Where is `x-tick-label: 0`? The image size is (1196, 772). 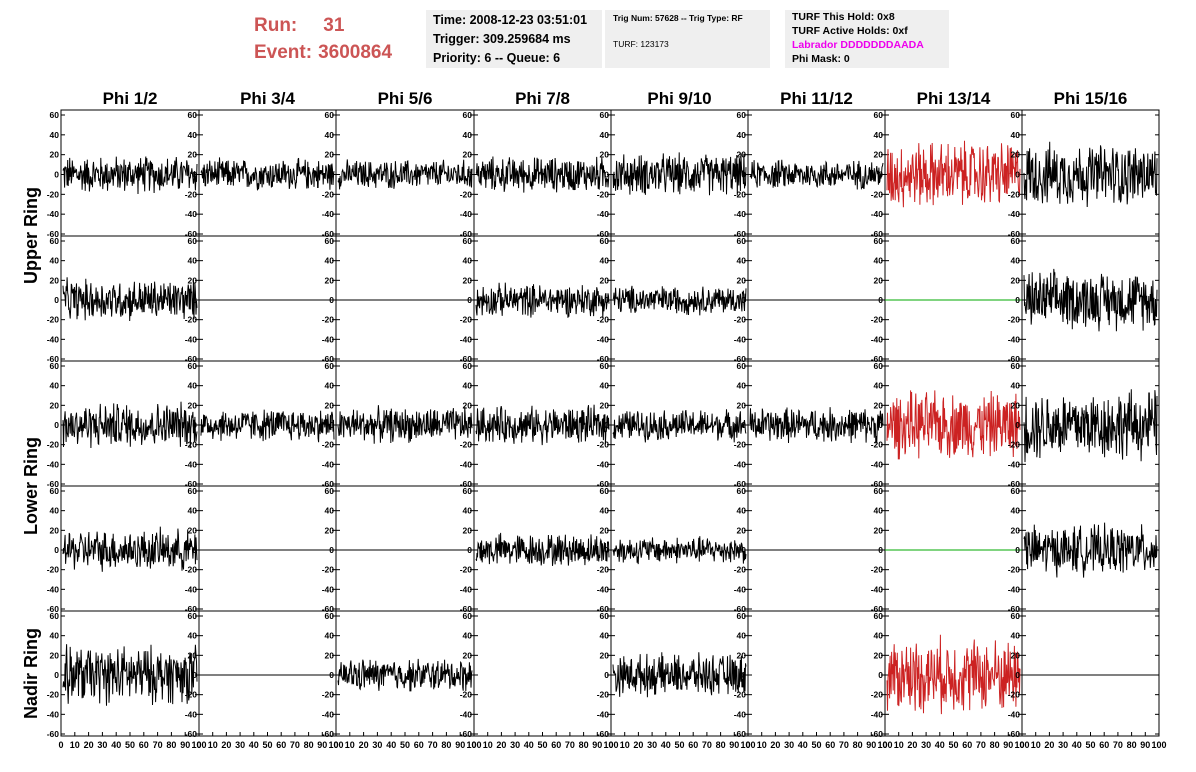 x-tick-label: 0 is located at coordinates (335, 745).